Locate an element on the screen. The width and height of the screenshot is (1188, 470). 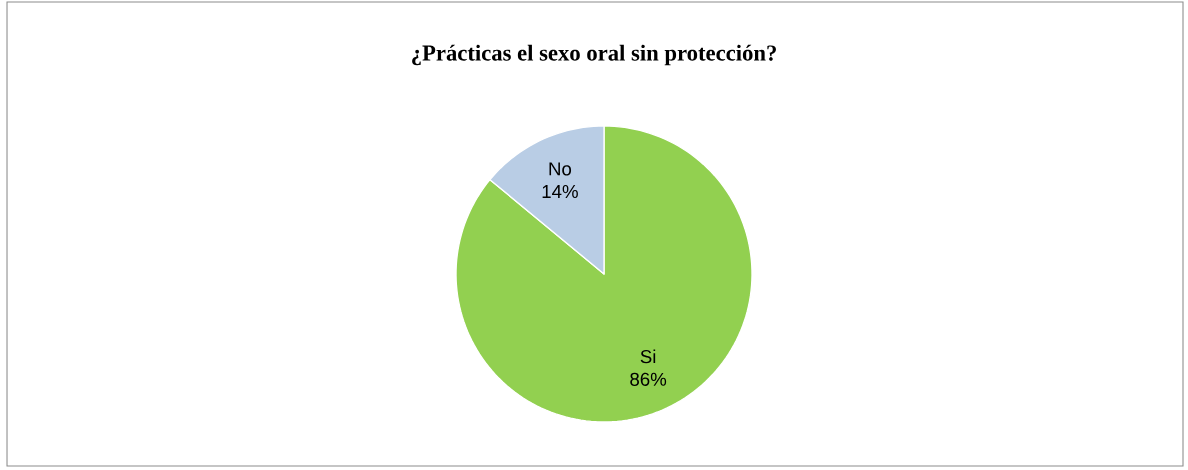
slice-label: Si is located at coordinates (648, 356).